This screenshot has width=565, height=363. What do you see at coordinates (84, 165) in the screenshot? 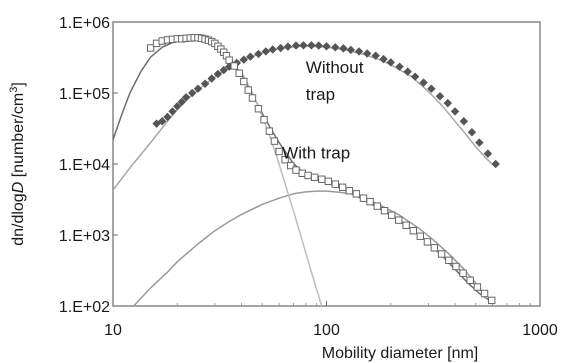
I see `y-tick-label: 1.E+04` at bounding box center [84, 165].